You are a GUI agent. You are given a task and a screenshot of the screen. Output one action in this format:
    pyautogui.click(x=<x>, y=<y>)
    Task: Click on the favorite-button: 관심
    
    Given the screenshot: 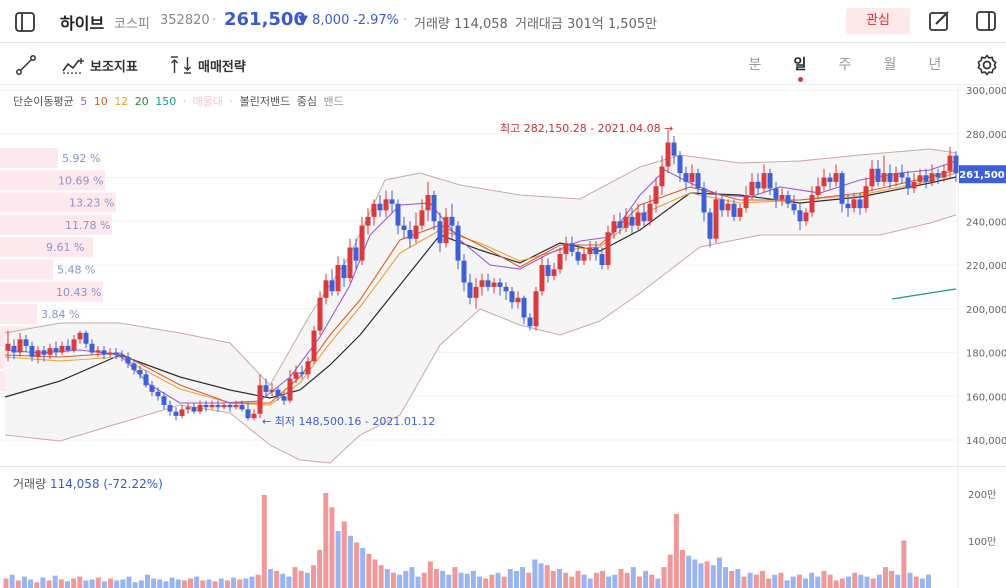 What is the action you would take?
    pyautogui.click(x=878, y=21)
    